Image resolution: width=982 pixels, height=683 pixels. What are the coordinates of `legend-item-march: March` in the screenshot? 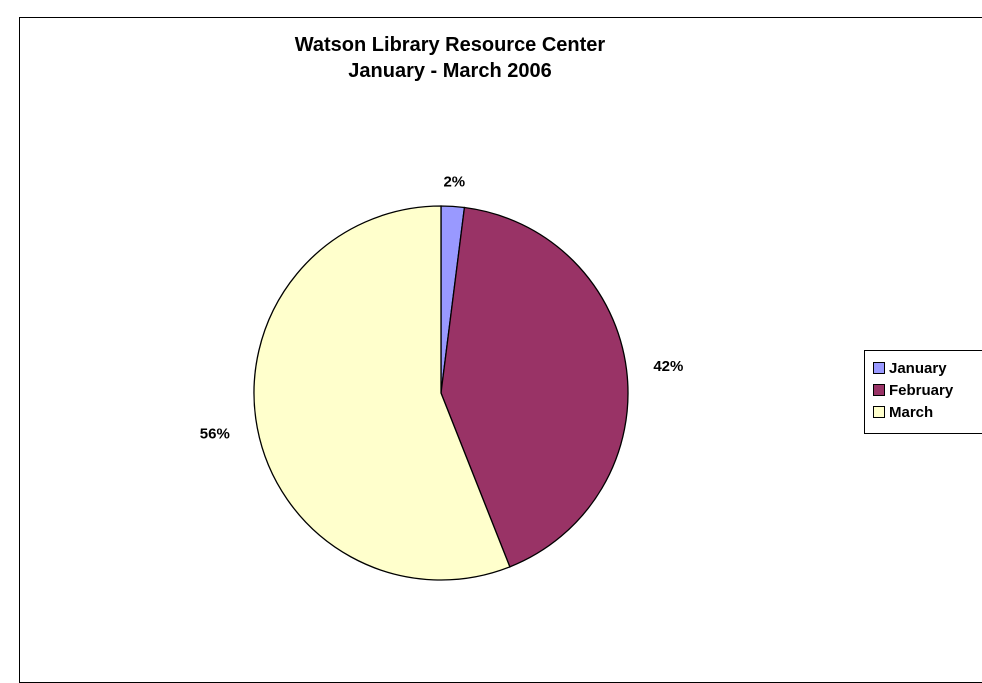 It's located at (927, 412).